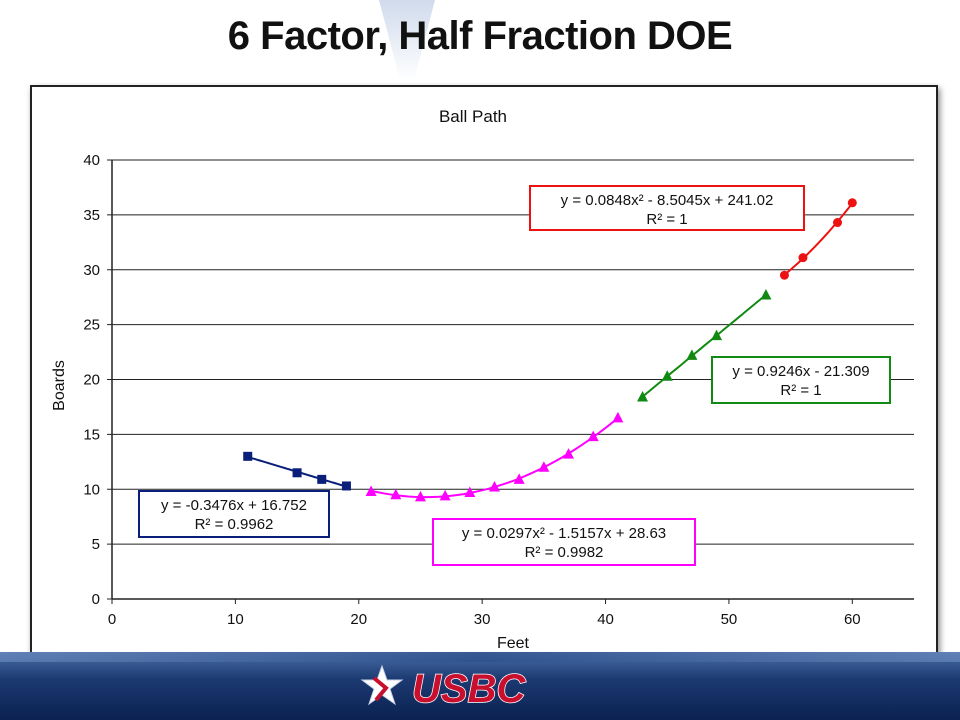 The image size is (960, 720). I want to click on x-tick-label: 10, so click(235, 619).